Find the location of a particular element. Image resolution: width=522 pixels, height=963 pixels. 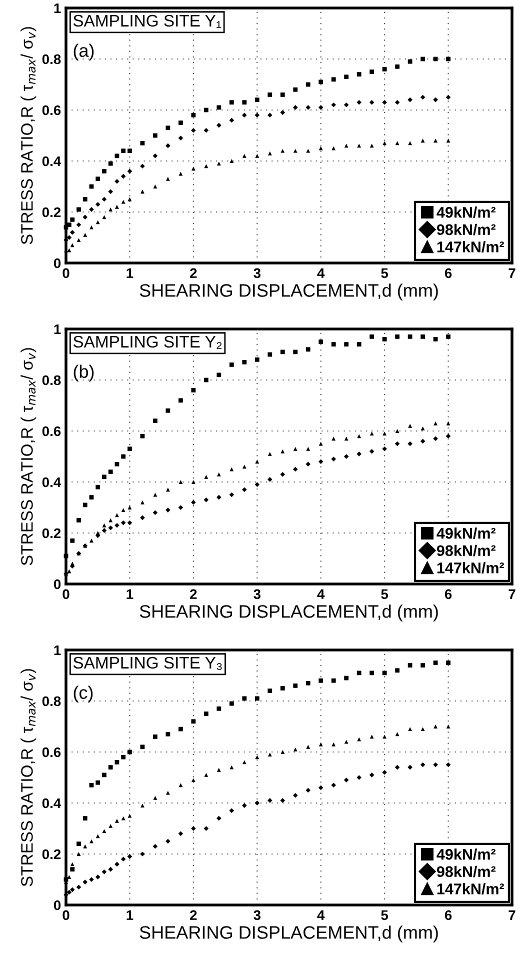

annotation: (a) is located at coordinates (84, 52).